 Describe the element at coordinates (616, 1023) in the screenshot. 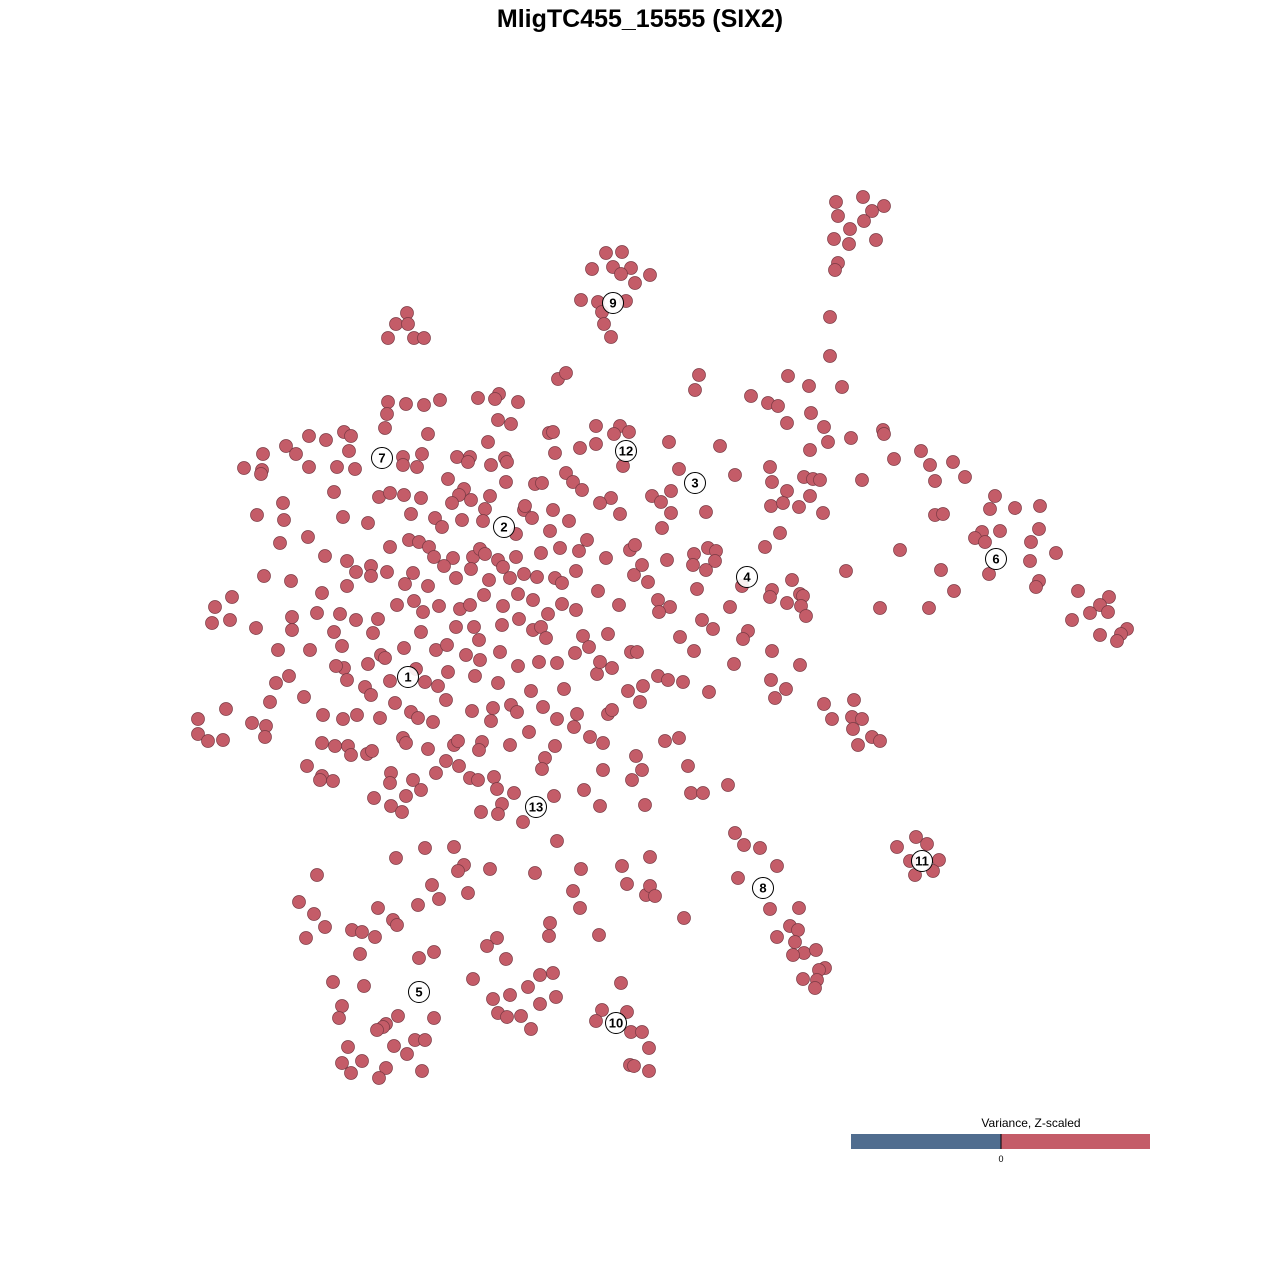

I see `cluster-label-text: 10` at that location.